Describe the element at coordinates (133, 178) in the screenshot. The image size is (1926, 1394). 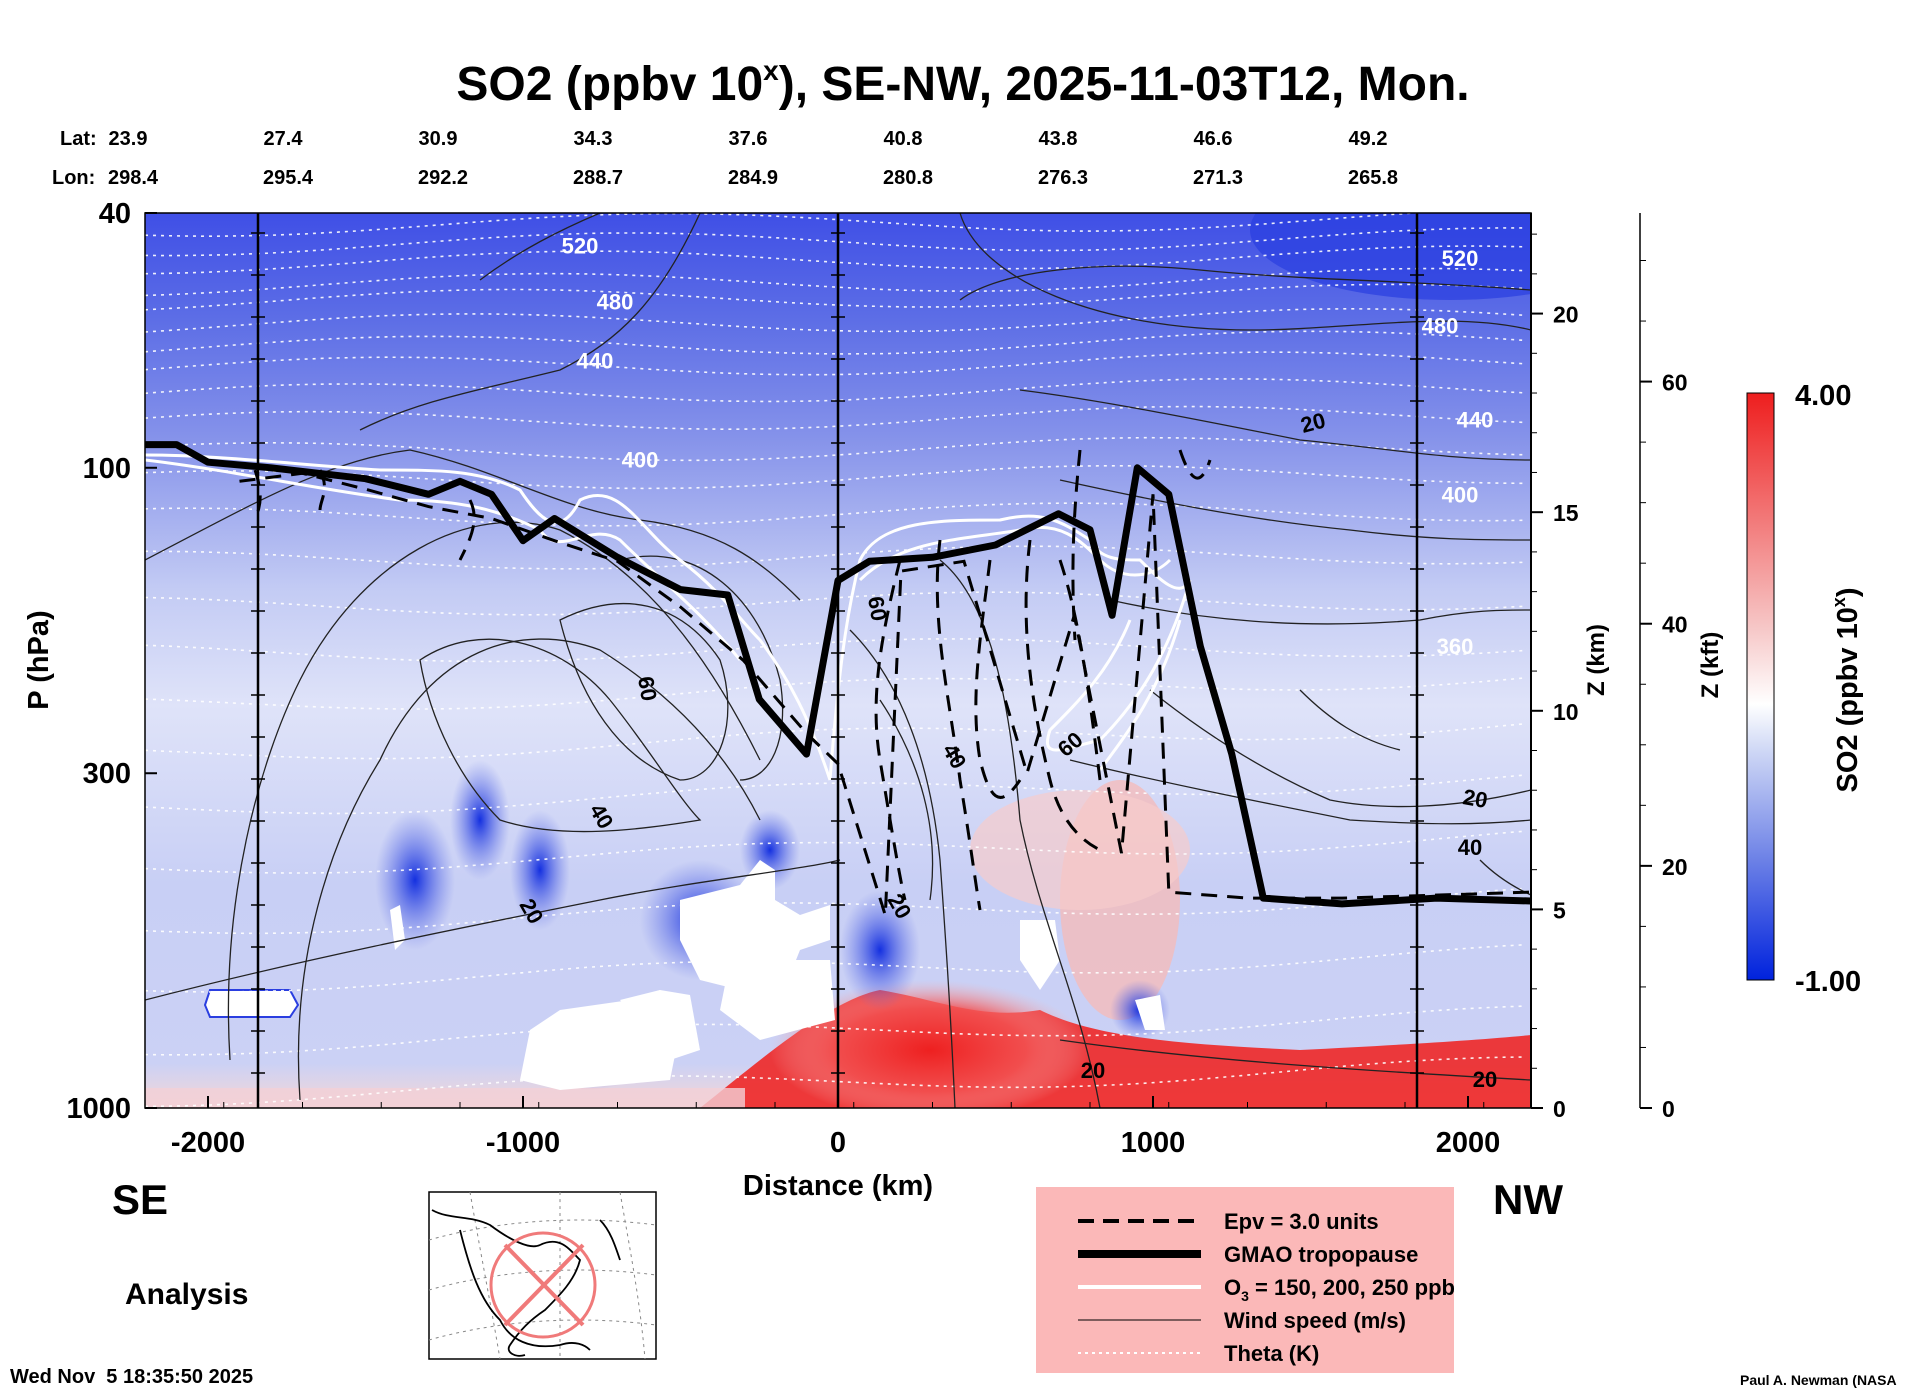
I see `lon-label-0: 298.4` at that location.